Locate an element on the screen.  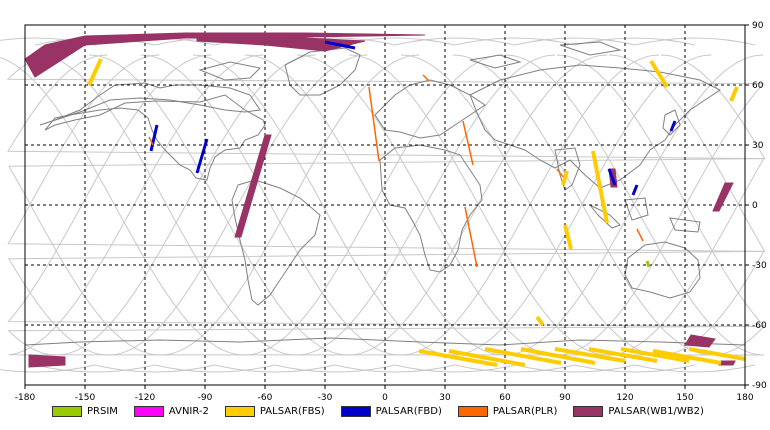
x-tick-label: 90 is located at coordinates (565, 398).